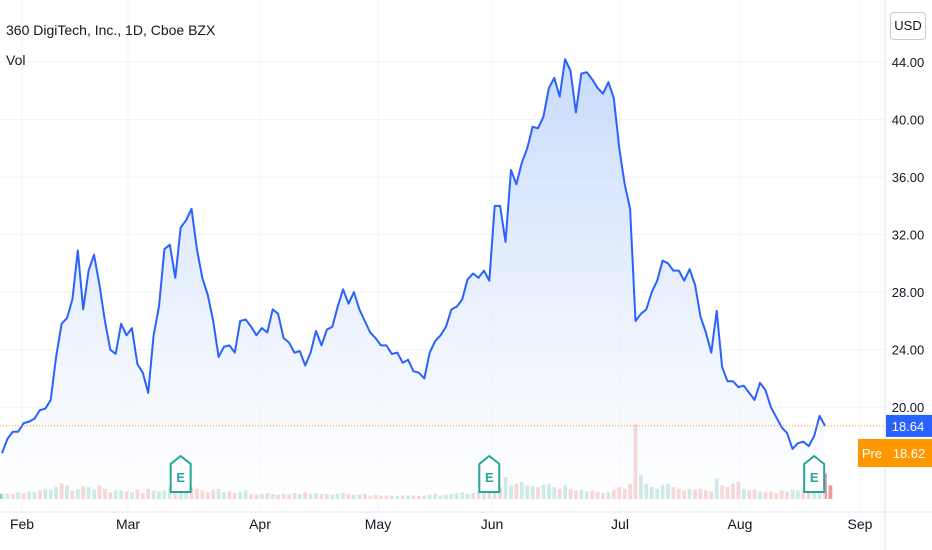 The height and width of the screenshot is (550, 932). I want to click on last-price-value: 18.64, so click(908, 426).